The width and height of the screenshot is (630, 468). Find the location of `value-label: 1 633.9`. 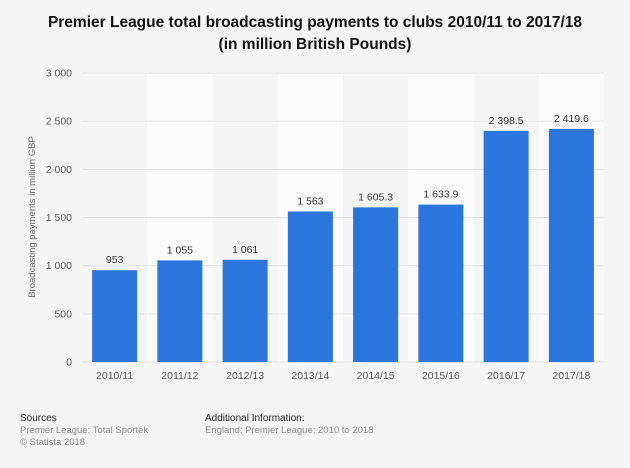

value-label: 1 633.9 is located at coordinates (440, 195).